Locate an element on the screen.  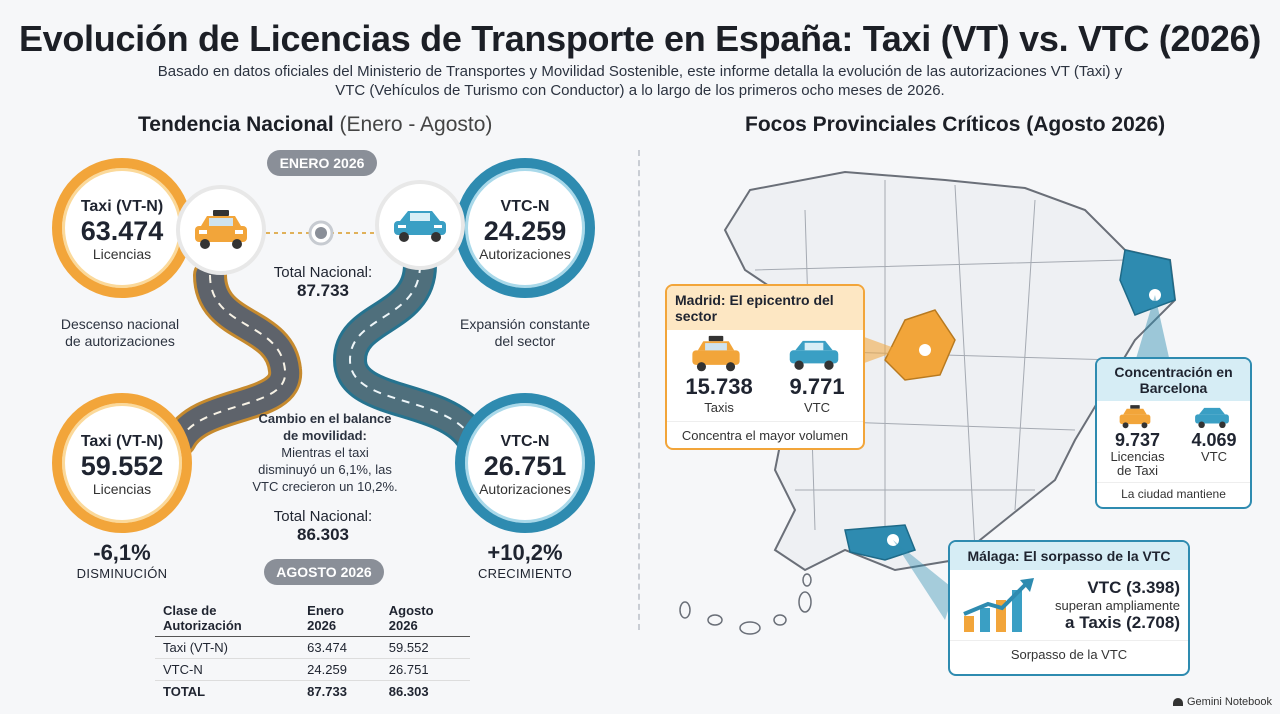
malaga-card-title: Málaga: El sorpasso de la VTC is located at coordinates (1069, 556).